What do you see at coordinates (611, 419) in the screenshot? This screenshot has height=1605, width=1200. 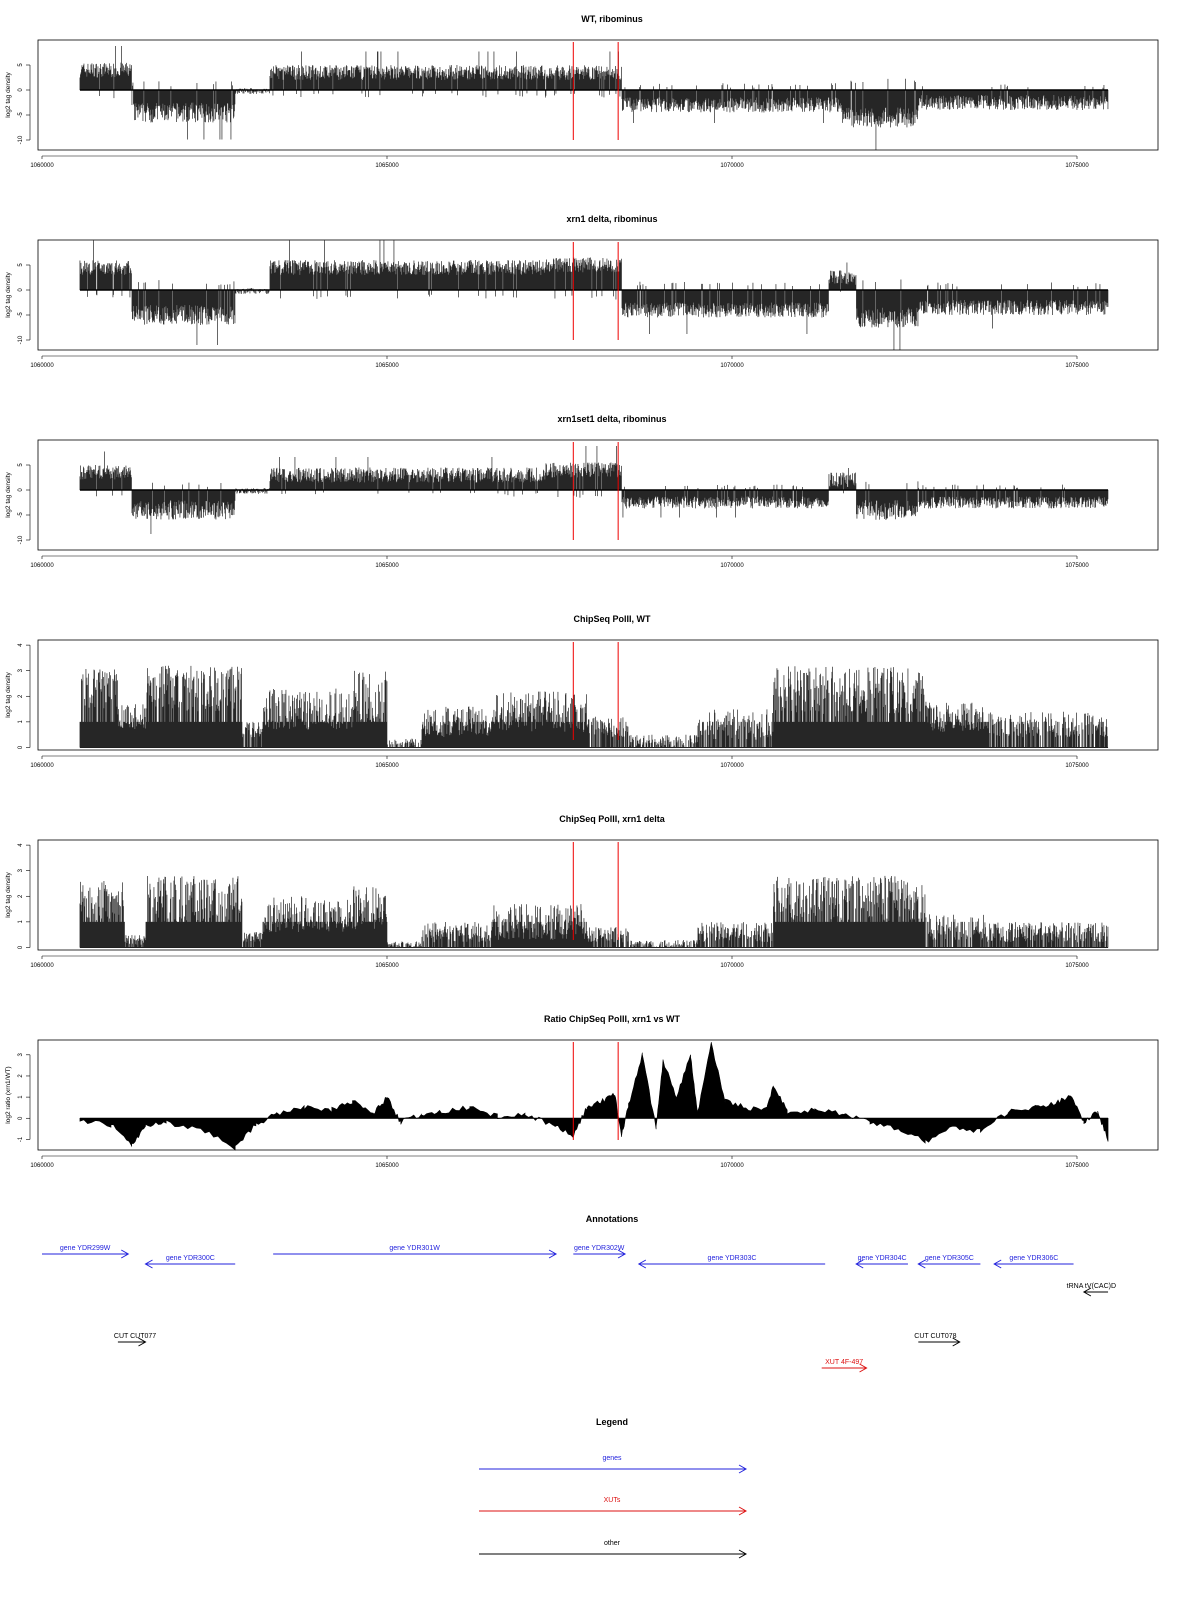 I see `panel-title: xrn1set1 delta, ribominus` at bounding box center [611, 419].